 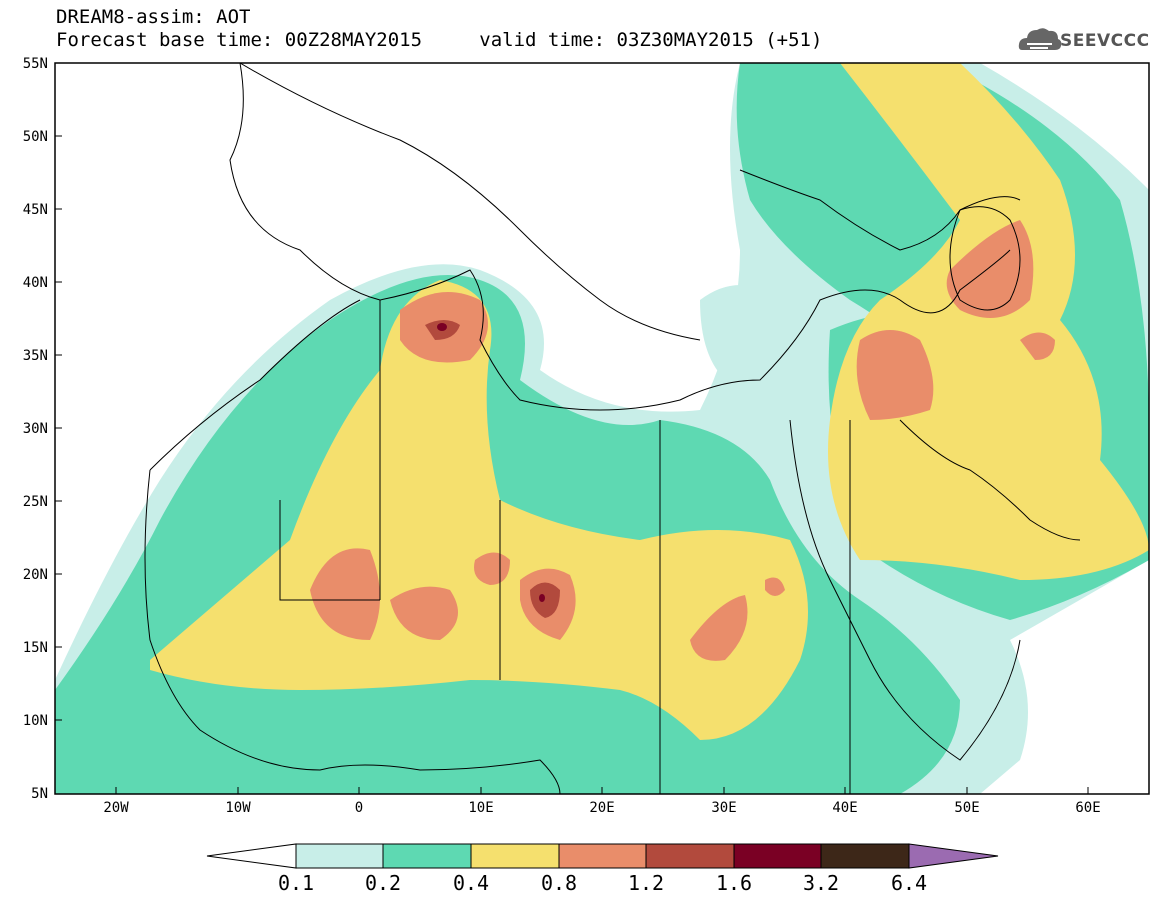 I want to click on lon-label: 0, so click(x=359, y=808).